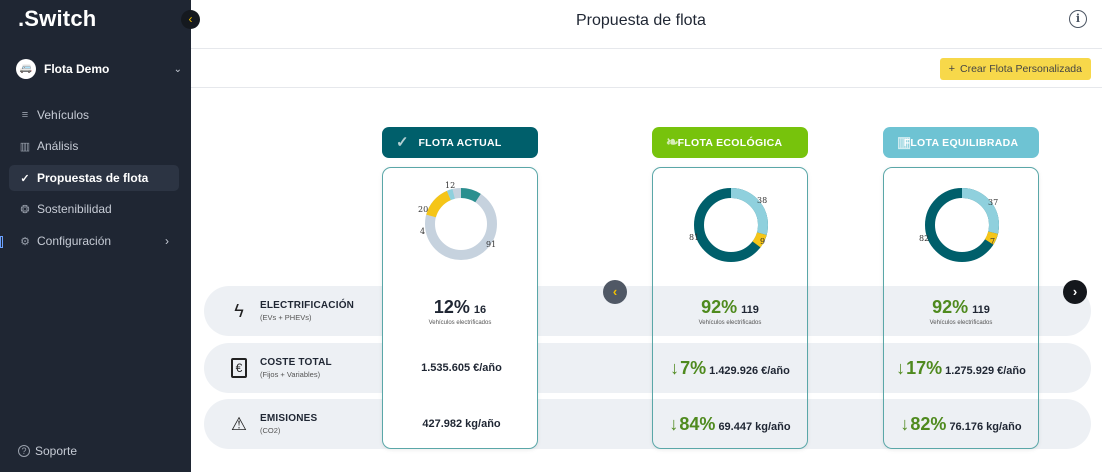 The image size is (1102, 472). I want to click on cell-equilibrada-emisiones: ↓ 82% 76.176 kg/año, so click(961, 424).